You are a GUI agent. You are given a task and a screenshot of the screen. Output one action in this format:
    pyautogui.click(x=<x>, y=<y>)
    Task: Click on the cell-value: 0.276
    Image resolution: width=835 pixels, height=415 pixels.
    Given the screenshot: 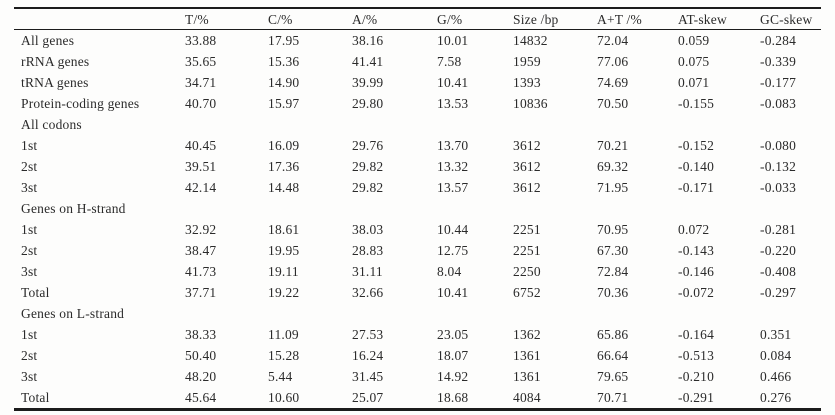 What is the action you would take?
    pyautogui.click(x=776, y=397)
    